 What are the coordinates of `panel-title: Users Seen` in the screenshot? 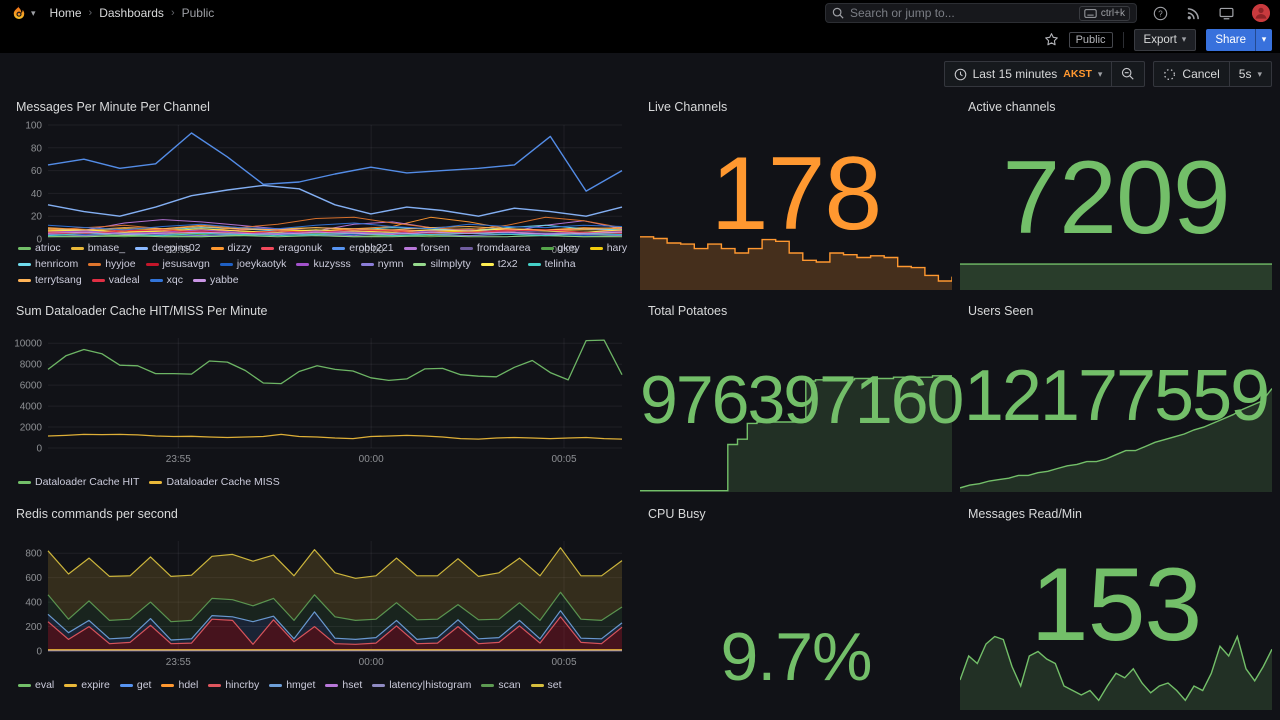 It's located at (1001, 311).